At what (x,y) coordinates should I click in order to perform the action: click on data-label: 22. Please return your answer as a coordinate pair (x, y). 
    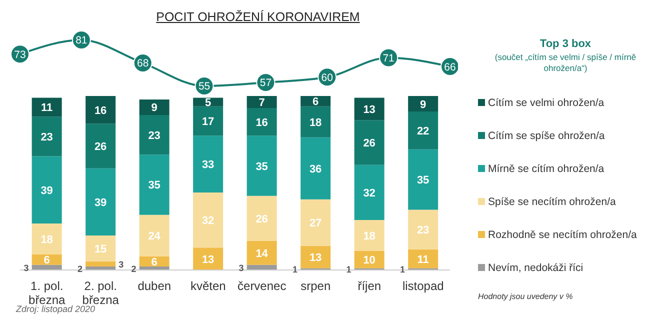
    Looking at the image, I should click on (423, 131).